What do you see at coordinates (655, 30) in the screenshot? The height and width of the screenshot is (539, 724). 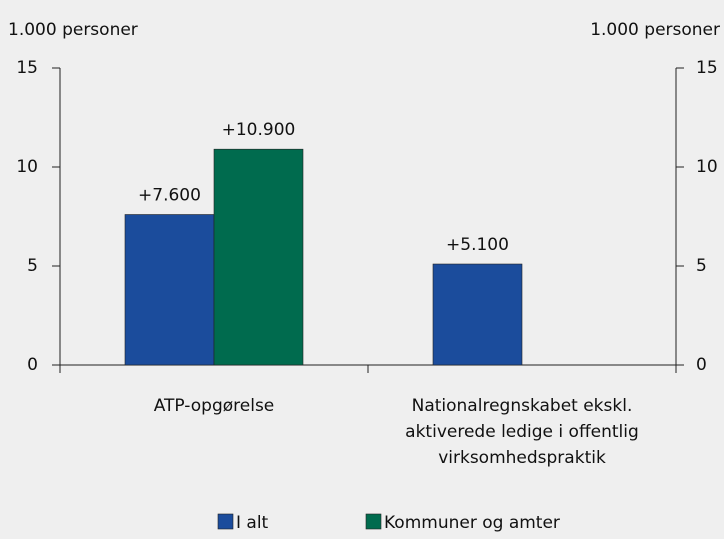 I see `y2-axis-title: 1.000 personer` at bounding box center [655, 30].